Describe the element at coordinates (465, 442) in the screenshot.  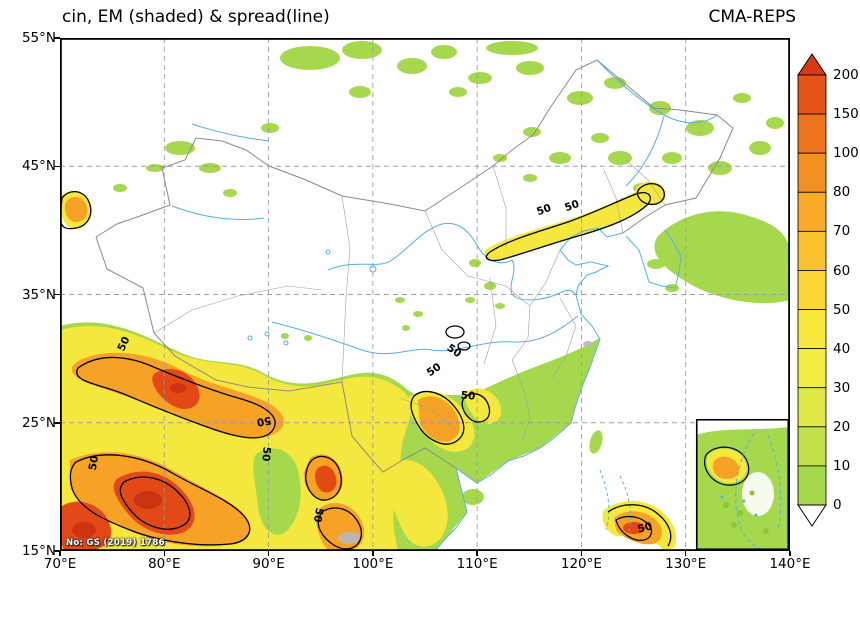
I see `terrain-gray-patches` at that location.